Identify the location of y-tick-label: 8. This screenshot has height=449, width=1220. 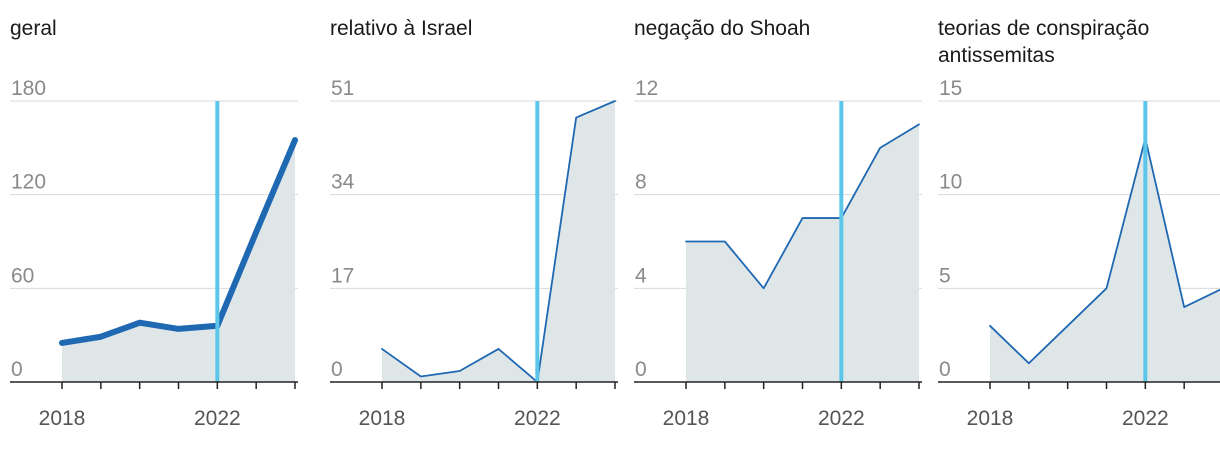
(641, 182).